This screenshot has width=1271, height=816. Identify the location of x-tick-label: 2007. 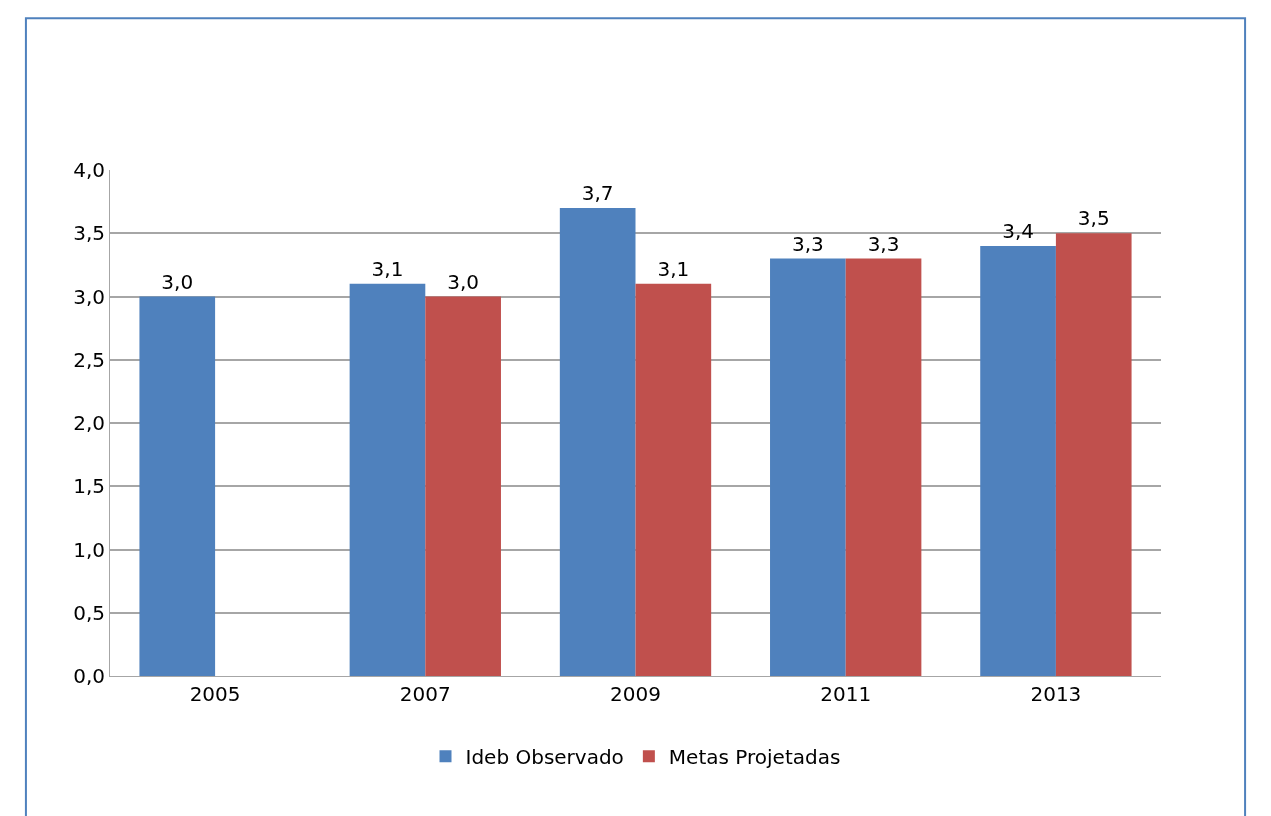
(425, 694).